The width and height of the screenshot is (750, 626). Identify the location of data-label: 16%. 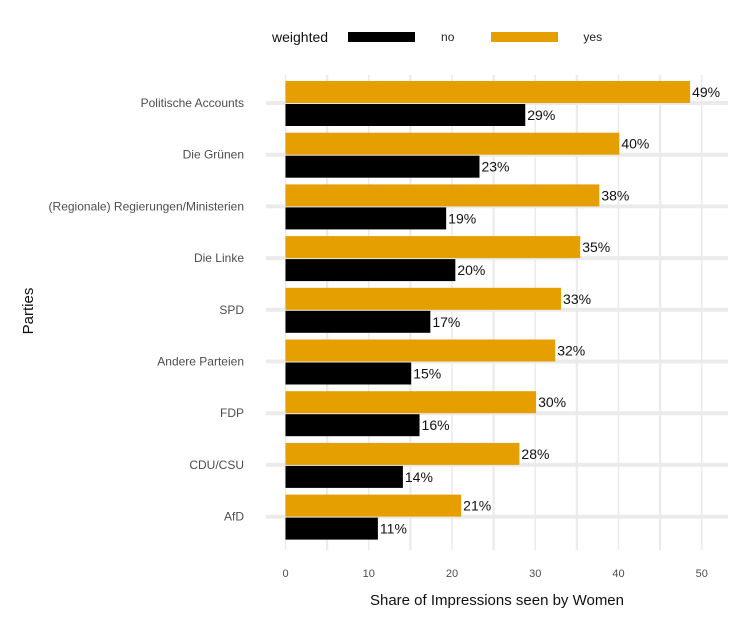
(436, 425).